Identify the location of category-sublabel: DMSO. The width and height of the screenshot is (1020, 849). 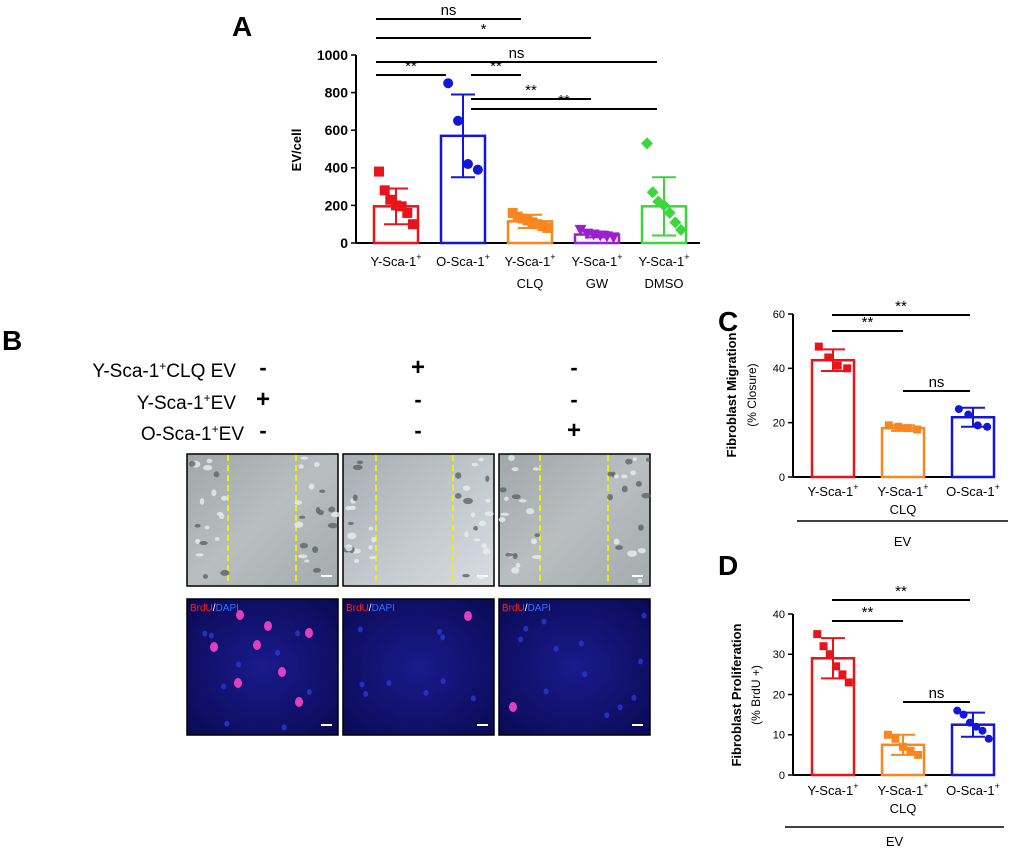
(664, 283).